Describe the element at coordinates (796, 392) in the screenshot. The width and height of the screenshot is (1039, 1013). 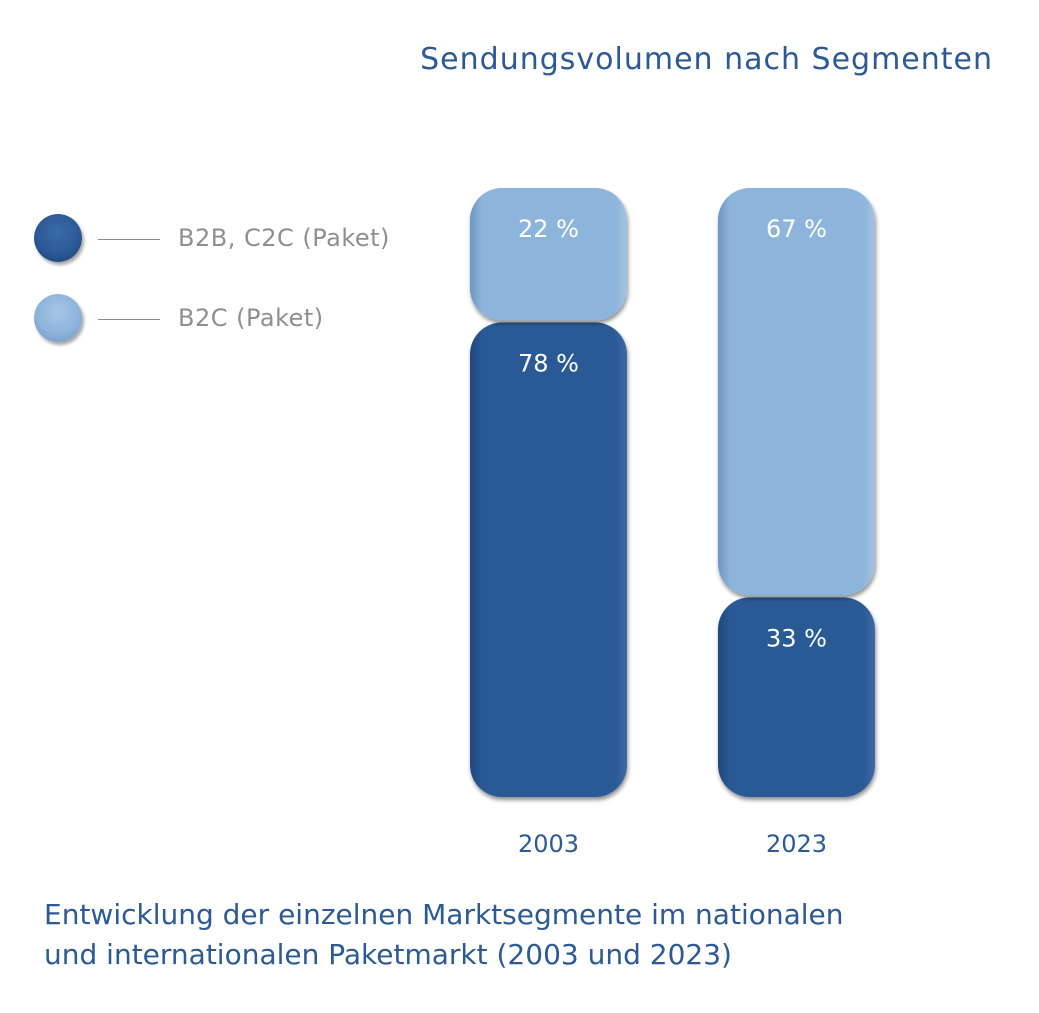
I see `bar-b2c-2023` at that location.